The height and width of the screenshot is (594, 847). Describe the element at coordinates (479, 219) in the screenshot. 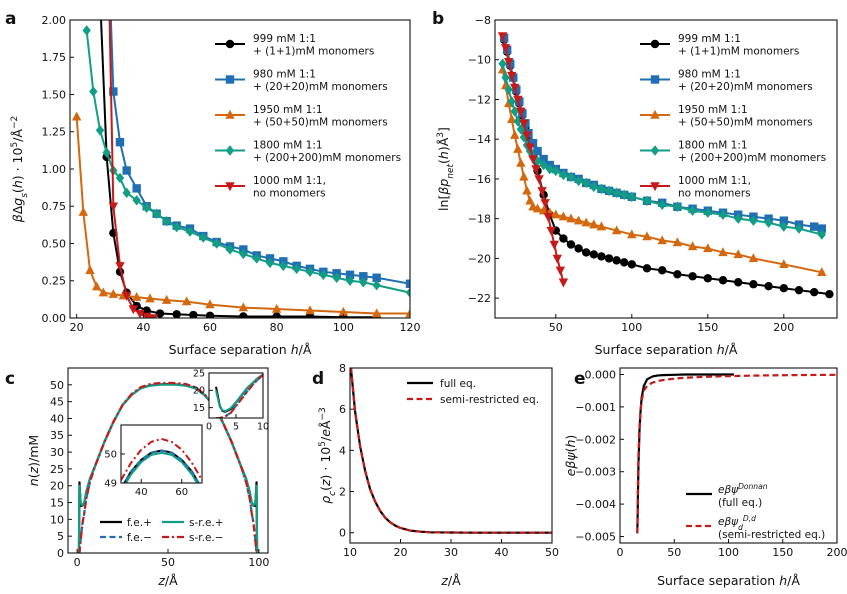

I see `panel-b-ytick-label-neg18: −18` at that location.